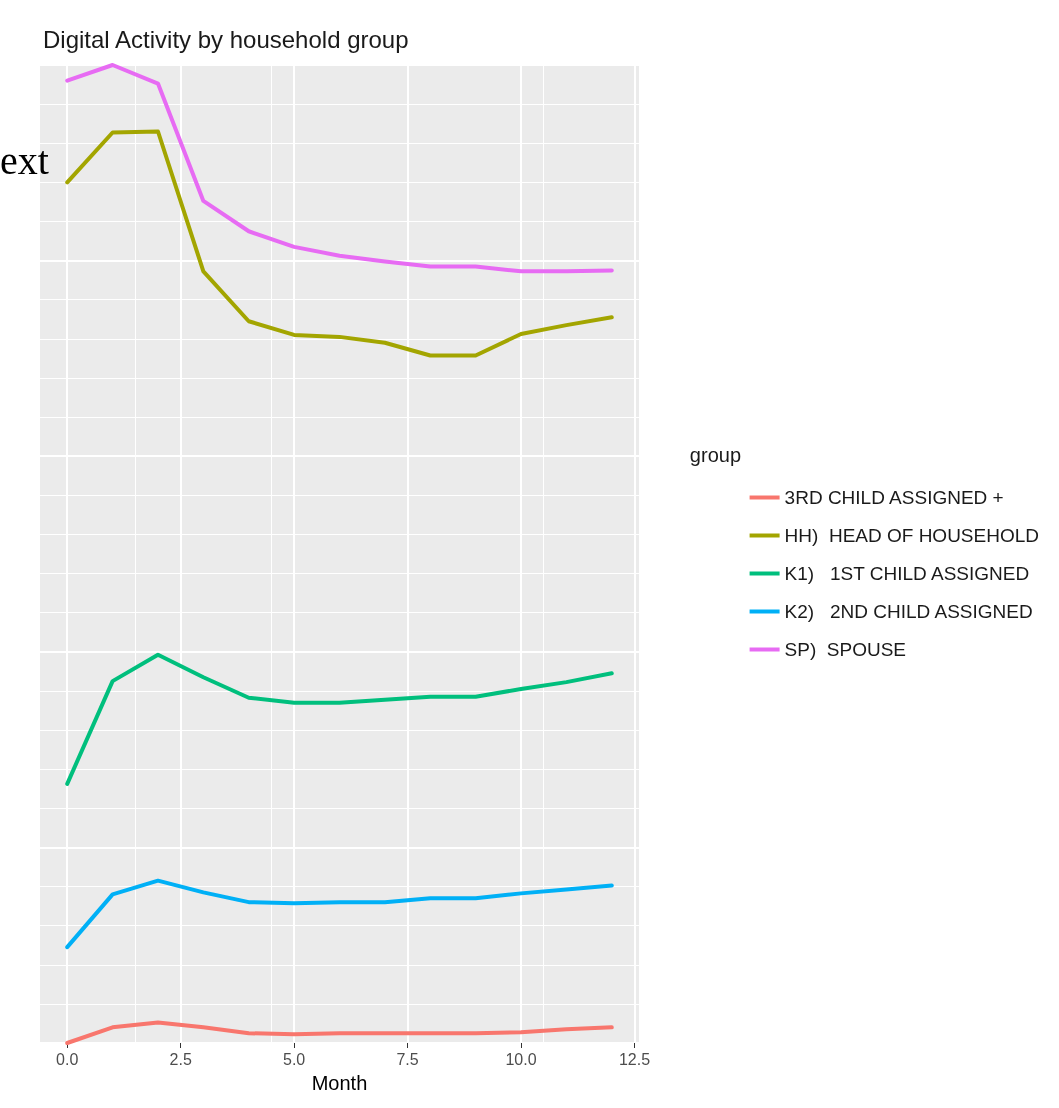 Image resolution: width=1059 pixels, height=1108 pixels. What do you see at coordinates (845, 649) in the screenshot?
I see `legend-label: SP) SPOUSE` at bounding box center [845, 649].